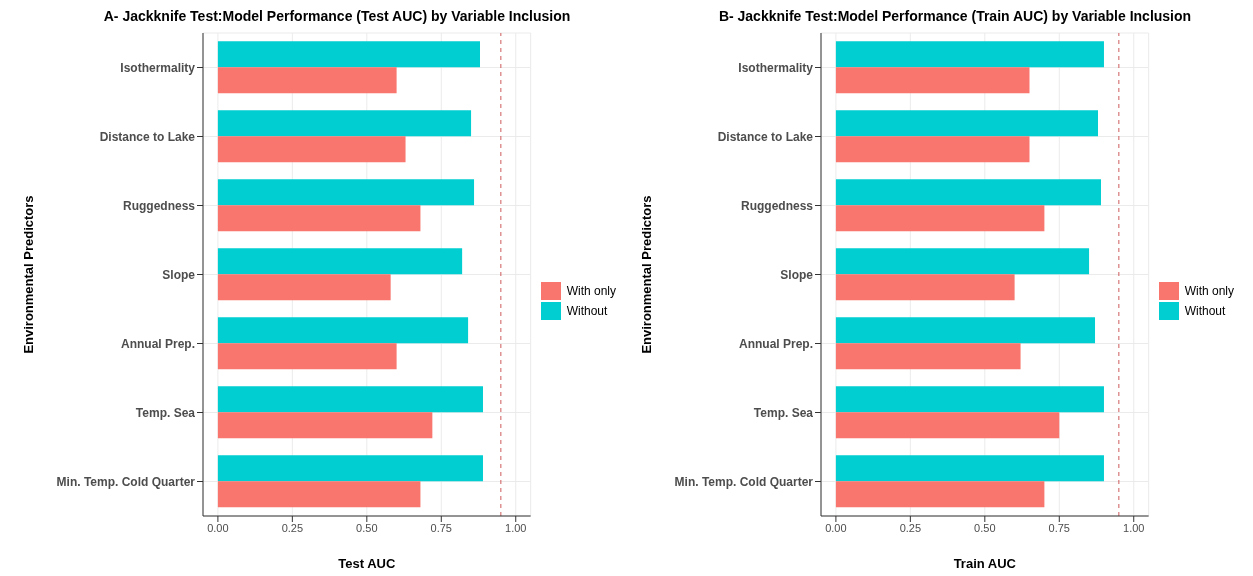  I want to click on x-axis-title: Train AUC, so click(985, 563).